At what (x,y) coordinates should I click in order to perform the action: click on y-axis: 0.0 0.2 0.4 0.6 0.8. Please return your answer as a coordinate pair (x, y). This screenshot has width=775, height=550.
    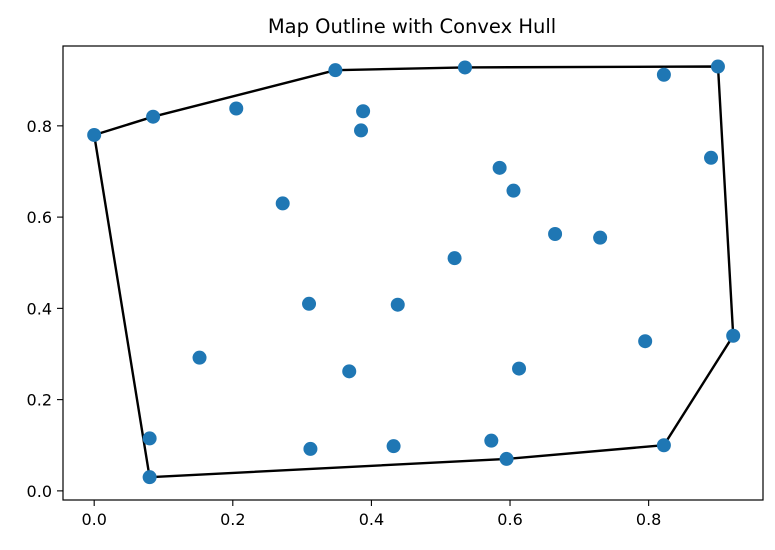
    Looking at the image, I should click on (45, 309).